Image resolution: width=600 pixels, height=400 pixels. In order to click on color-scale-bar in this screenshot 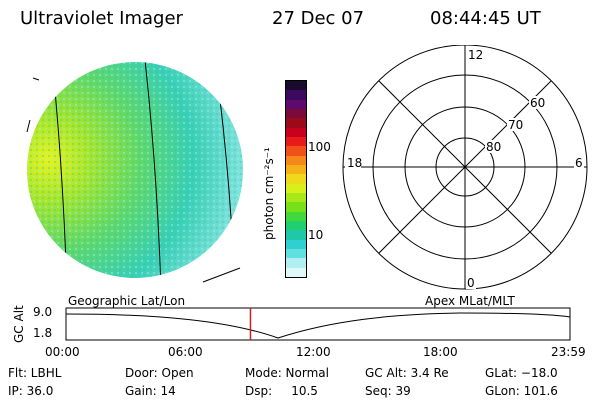, I will do `click(296, 179)`.